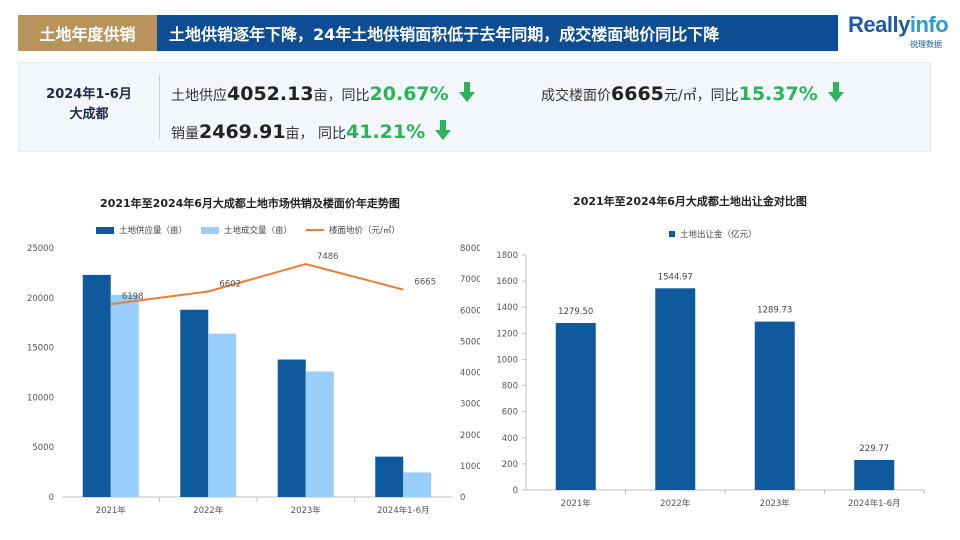 This screenshot has width=960, height=540. Describe the element at coordinates (199, 96) in the screenshot. I see `stat-supply-label: 土地供应` at that location.